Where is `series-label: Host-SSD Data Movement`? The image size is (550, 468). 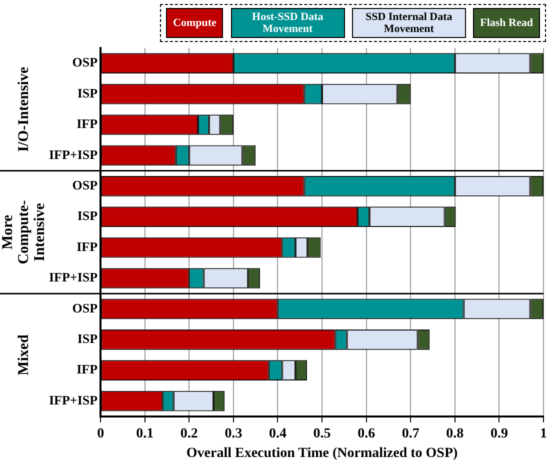 series-label: Host-SSD Data Movement is located at coordinates (287, 23).